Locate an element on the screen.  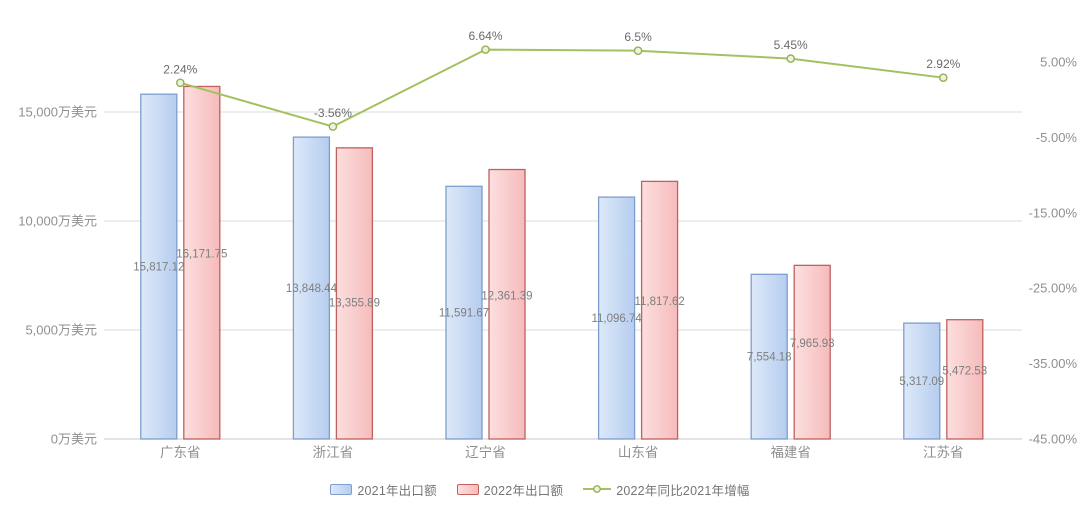
right-axis-tick-label: -25.00% is located at coordinates (1053, 288).